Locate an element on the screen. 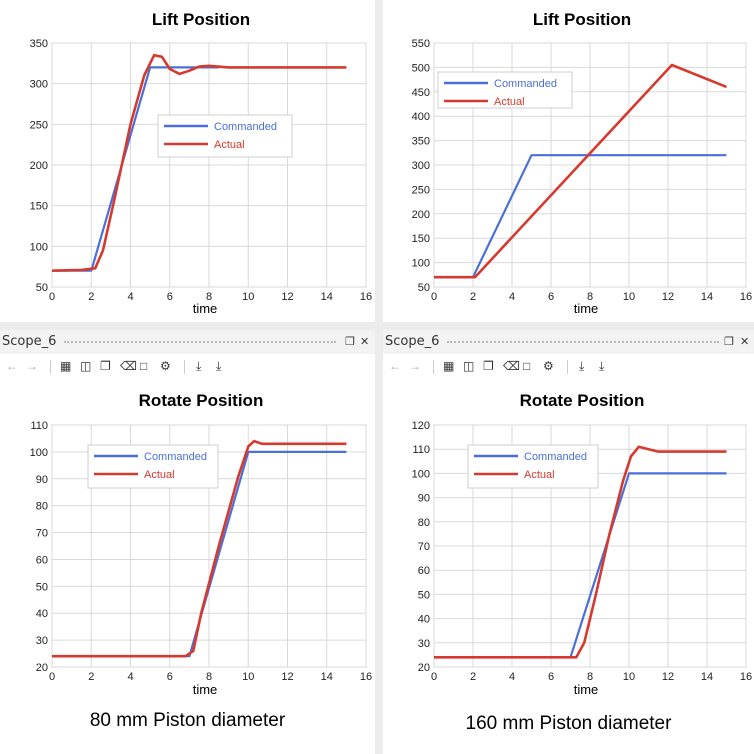 The image size is (754, 754). y-tick-label: 150 is located at coordinates (39, 207).